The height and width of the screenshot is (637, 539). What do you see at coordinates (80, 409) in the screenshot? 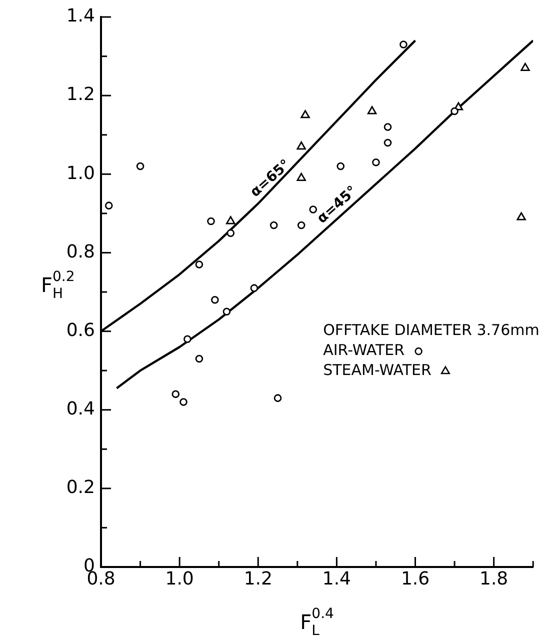
I see `y-tick-label: 0.4` at bounding box center [80, 409].